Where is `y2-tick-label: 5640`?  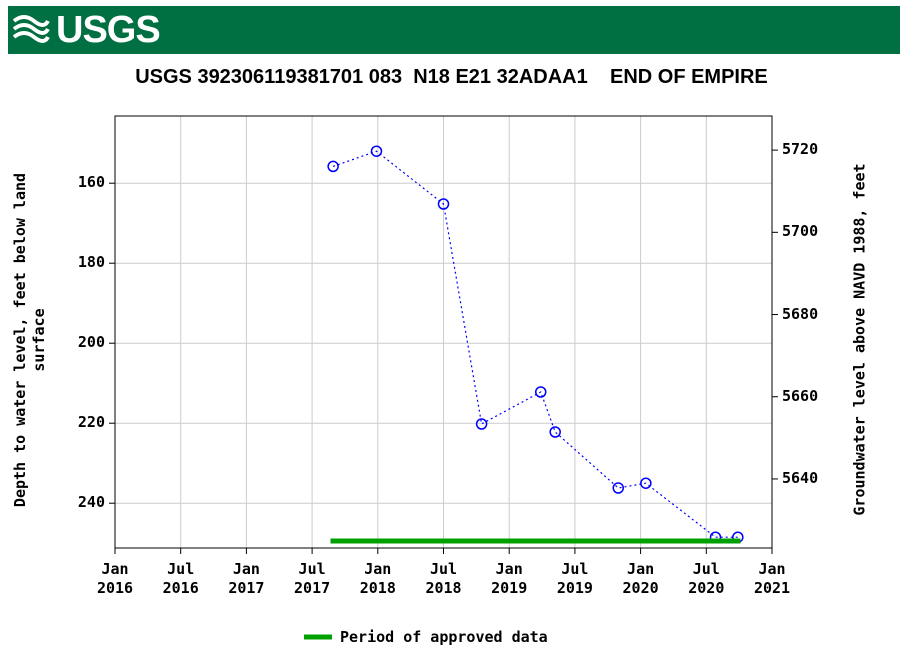 y2-tick-label: 5640 is located at coordinates (800, 477).